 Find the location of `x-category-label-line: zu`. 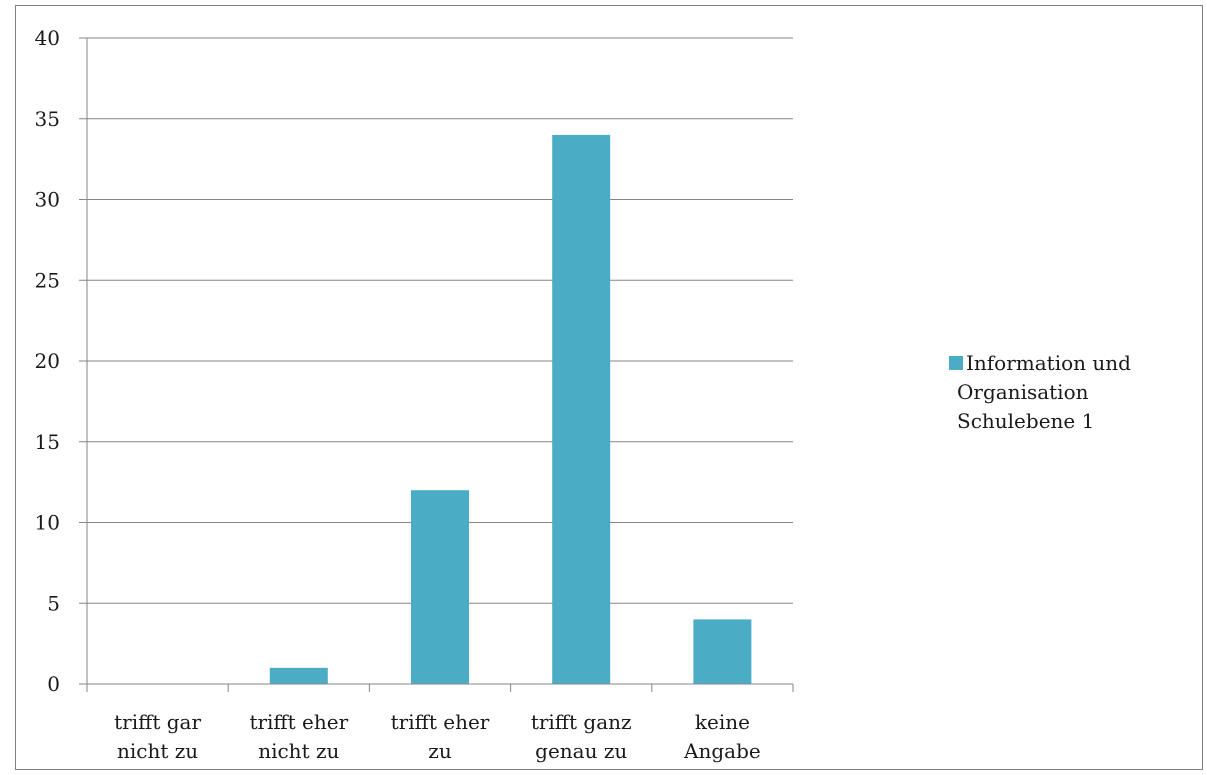

x-category-label-line: zu is located at coordinates (440, 751).